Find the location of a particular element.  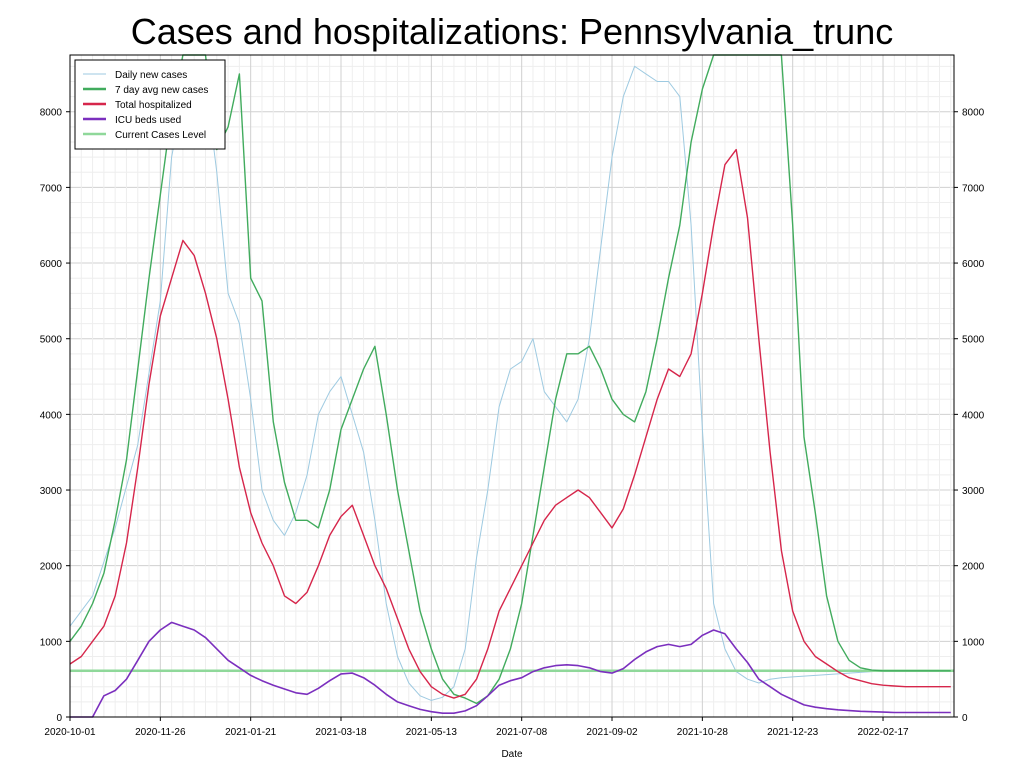

x-tick-label: 2021-10-28 is located at coordinates (703, 732).